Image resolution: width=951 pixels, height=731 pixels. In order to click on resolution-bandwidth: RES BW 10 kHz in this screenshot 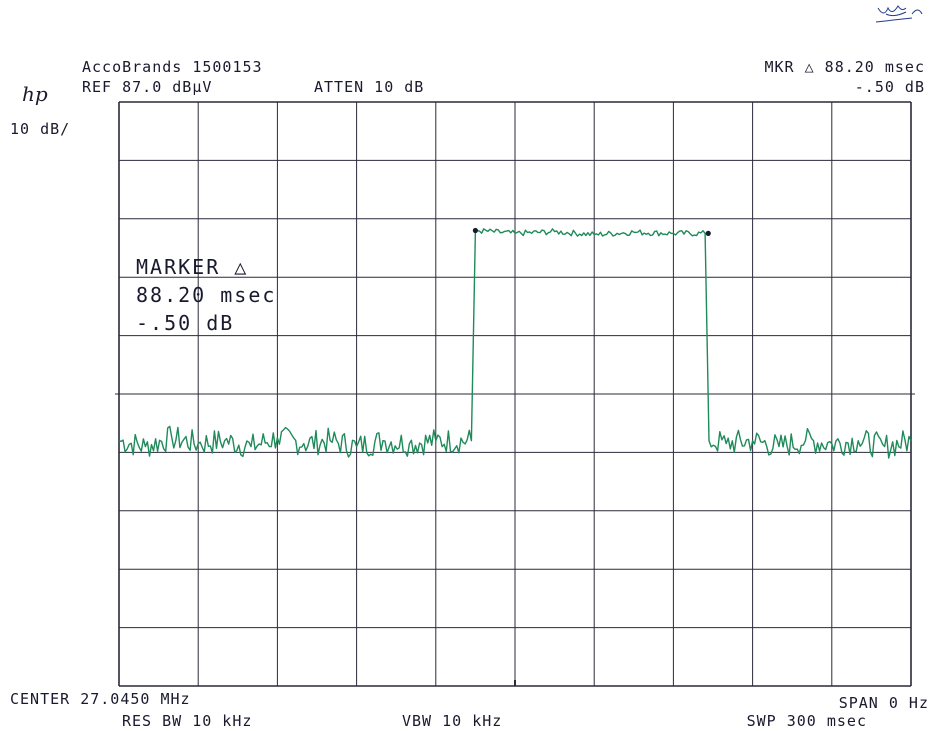, I will do `click(187, 721)`.